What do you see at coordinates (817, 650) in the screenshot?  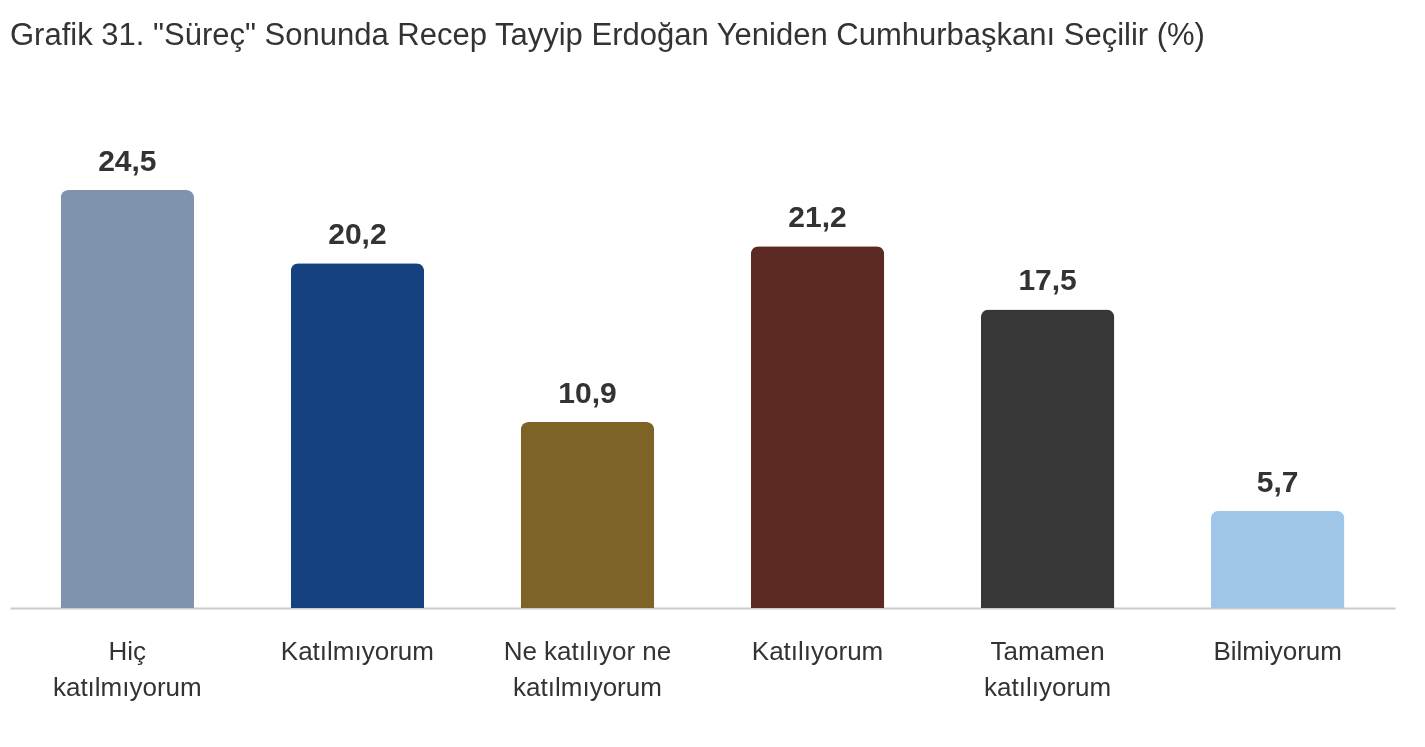 I see `x-tick-label: Katılıyorum` at bounding box center [817, 650].